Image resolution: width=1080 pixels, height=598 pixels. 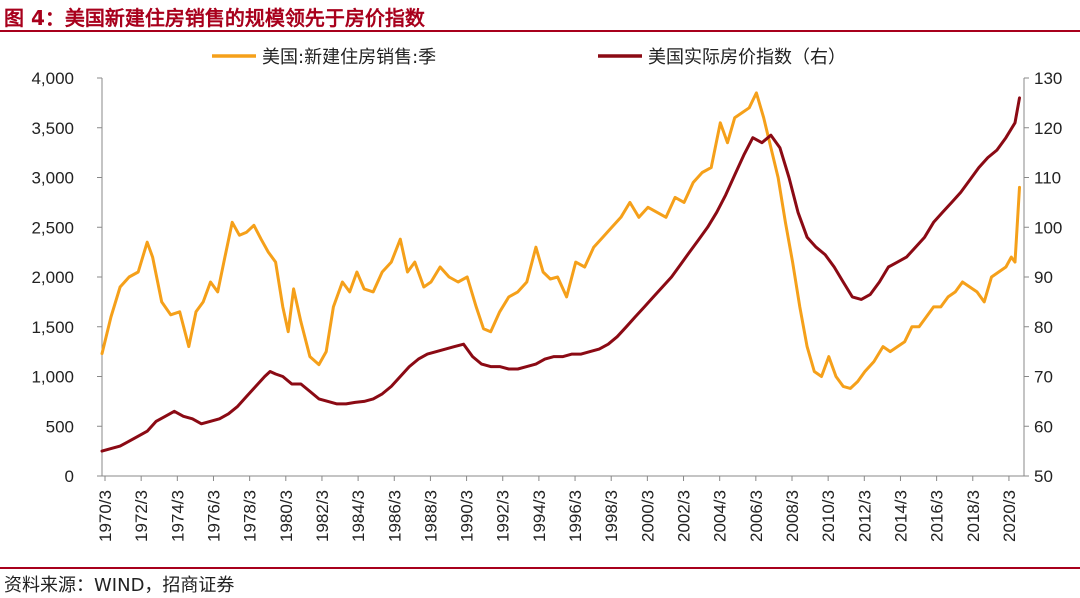 What do you see at coordinates (394, 516) in the screenshot?
I see `x-tick-label: 1986/3` at bounding box center [394, 516].